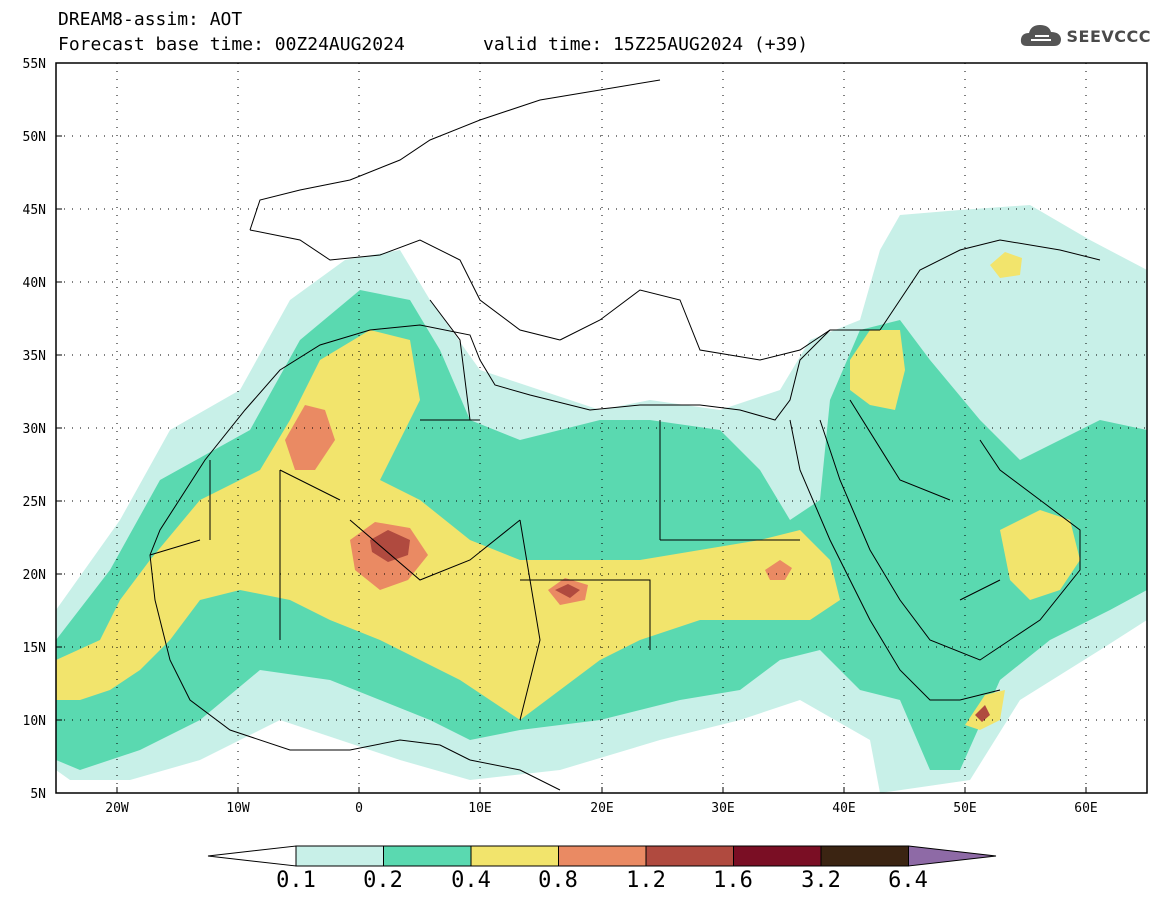  What do you see at coordinates (646, 880) in the screenshot?
I see `colorbar-label: 1.2` at bounding box center [646, 880].